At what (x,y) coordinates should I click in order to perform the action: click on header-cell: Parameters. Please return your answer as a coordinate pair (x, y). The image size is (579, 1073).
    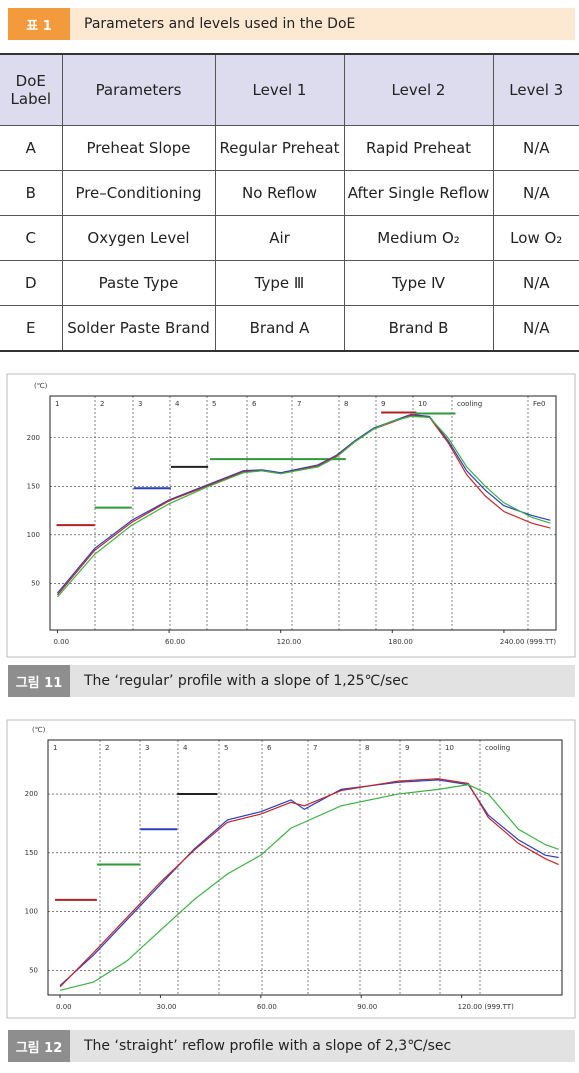
    Looking at the image, I should click on (138, 89).